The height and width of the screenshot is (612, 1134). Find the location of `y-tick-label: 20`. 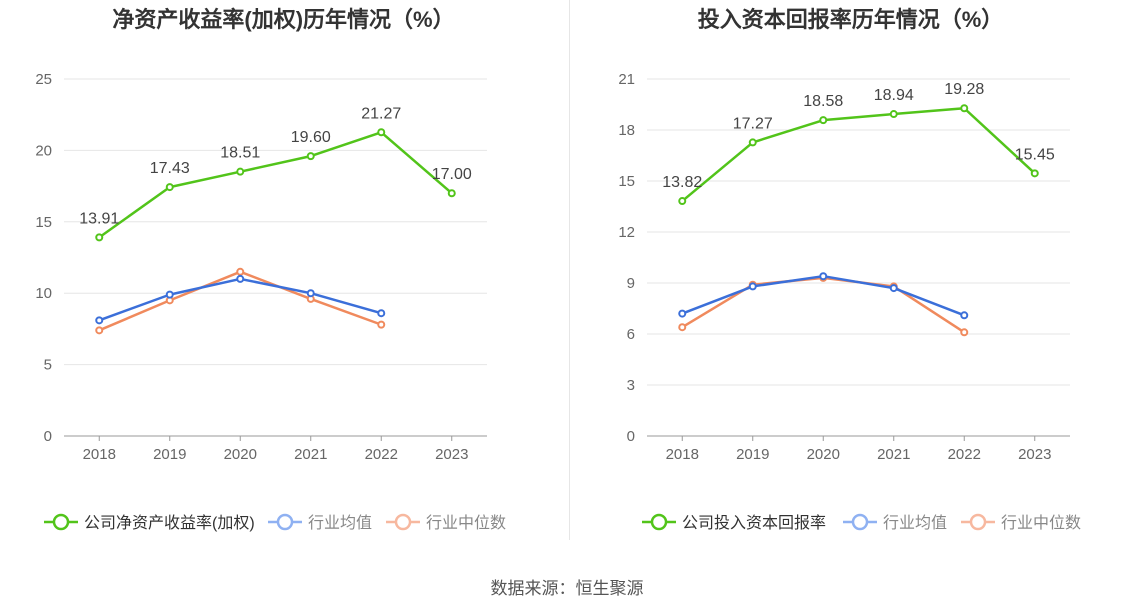

y-tick-label: 20 is located at coordinates (43, 150).